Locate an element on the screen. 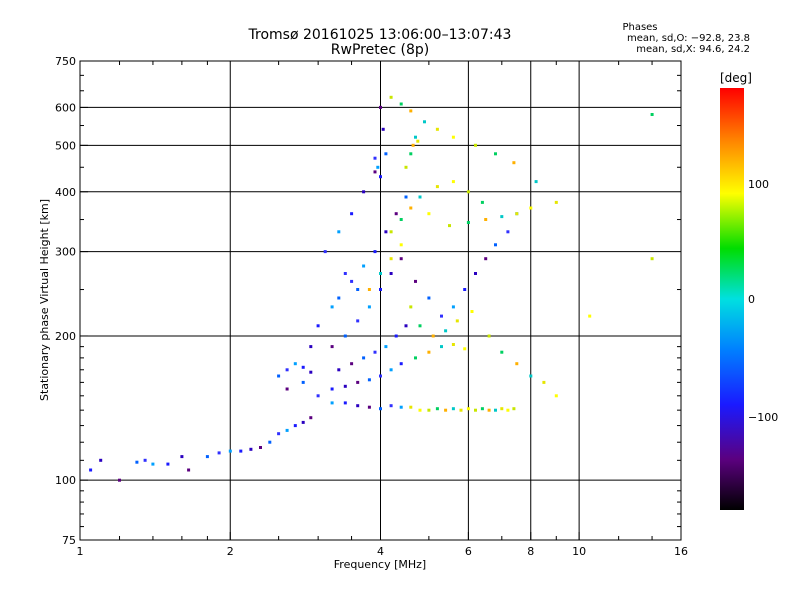 The image size is (800, 600). stats-heading: Phases is located at coordinates (640, 27).